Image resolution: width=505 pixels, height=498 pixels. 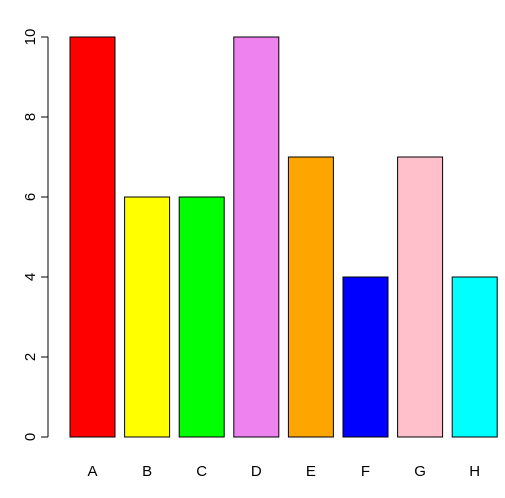 I want to click on x-category-label: E, so click(x=311, y=471).